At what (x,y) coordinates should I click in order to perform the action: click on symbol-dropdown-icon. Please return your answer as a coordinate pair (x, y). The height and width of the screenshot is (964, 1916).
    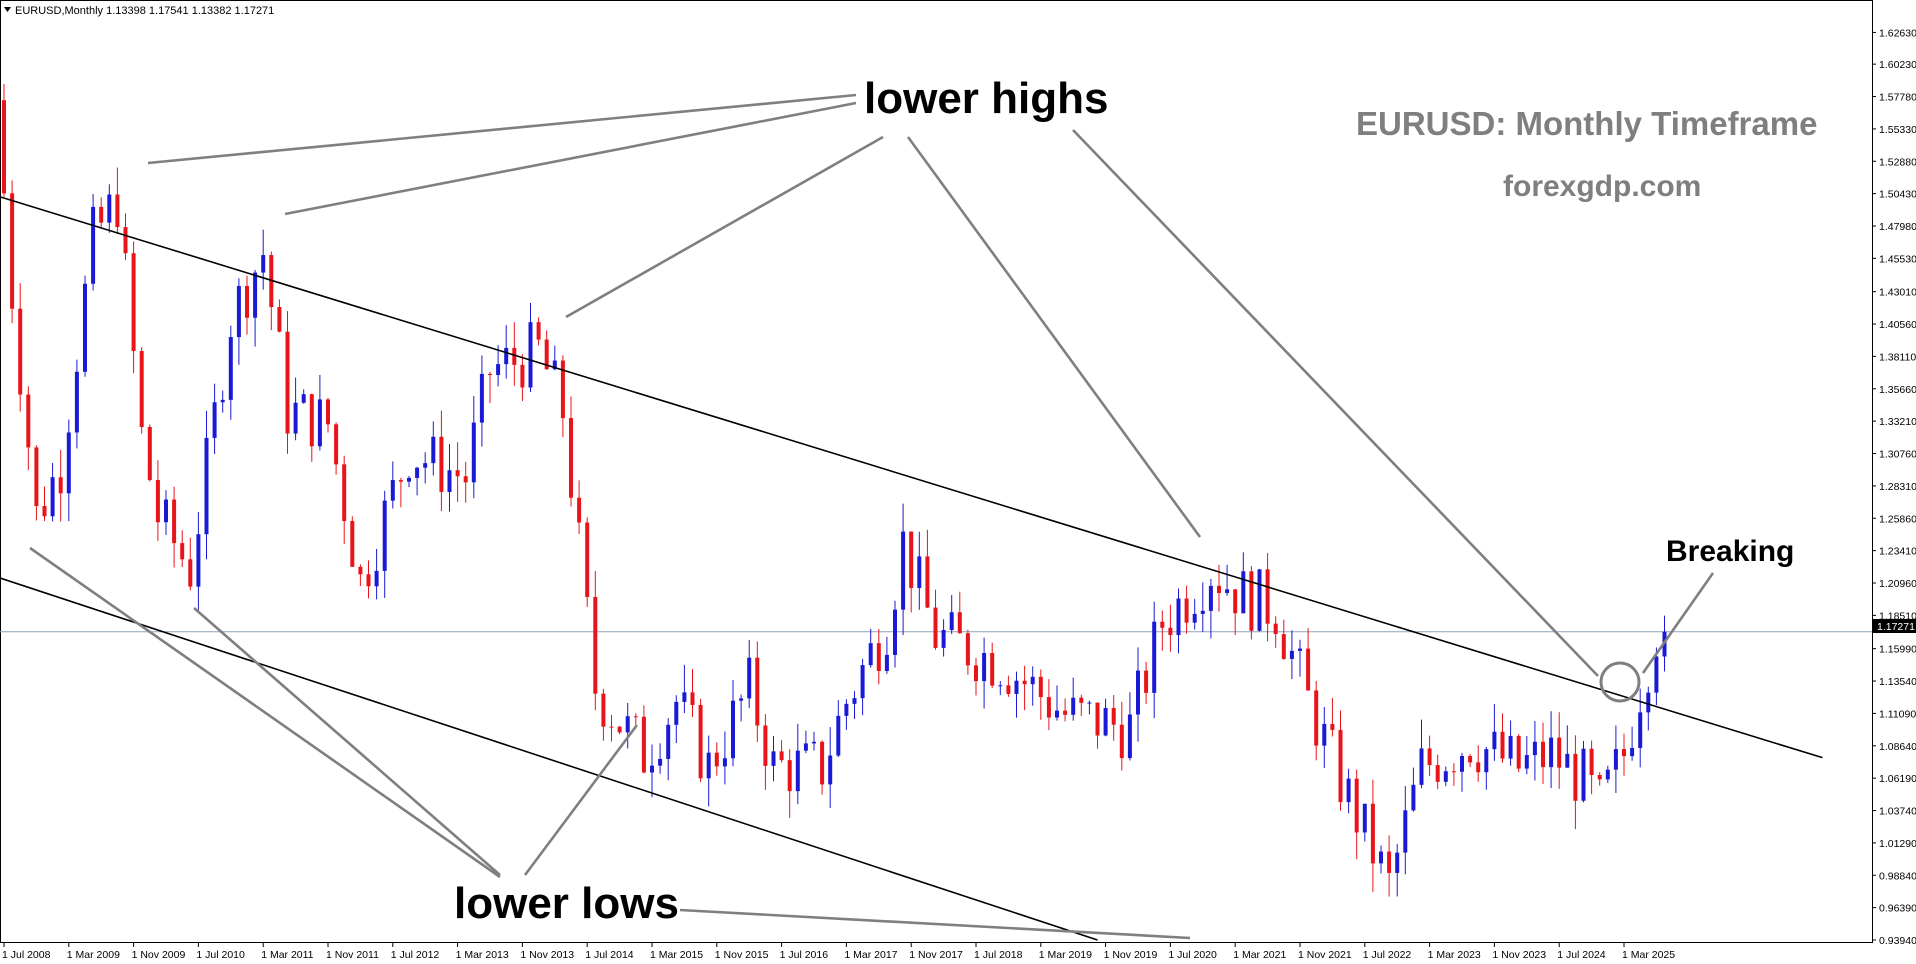
    Looking at the image, I should click on (7, 9).